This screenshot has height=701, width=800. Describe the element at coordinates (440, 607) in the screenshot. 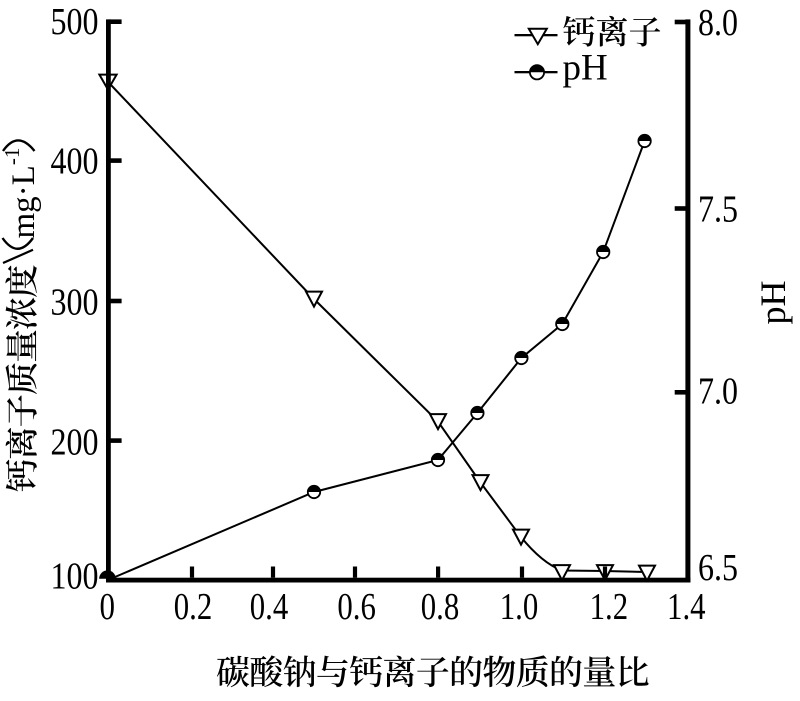

I see `svg-text: 0.8` at that location.